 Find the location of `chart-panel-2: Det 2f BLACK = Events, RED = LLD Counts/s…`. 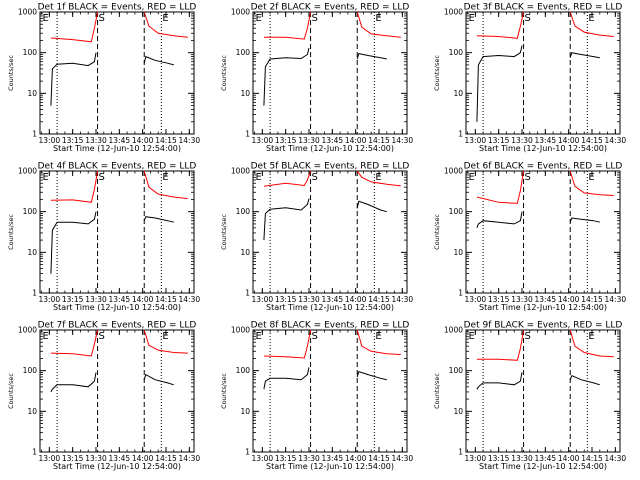

chart-panel-2: Det 2f BLACK = Events, RED = LLD Counts/s… is located at coordinates (316, 78).